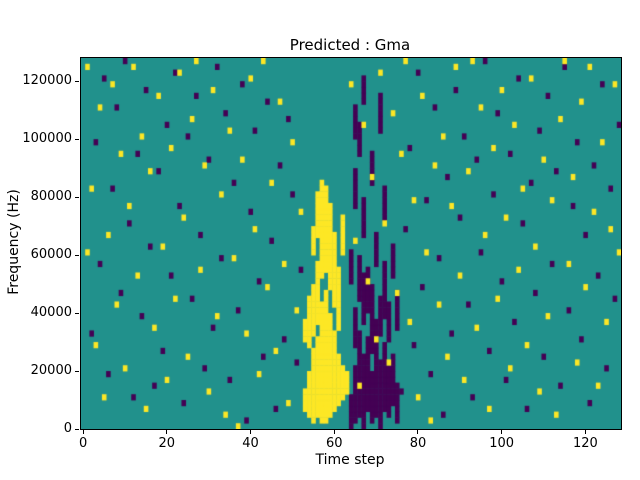  I want to click on x-tick-label: 40, so click(250, 443).